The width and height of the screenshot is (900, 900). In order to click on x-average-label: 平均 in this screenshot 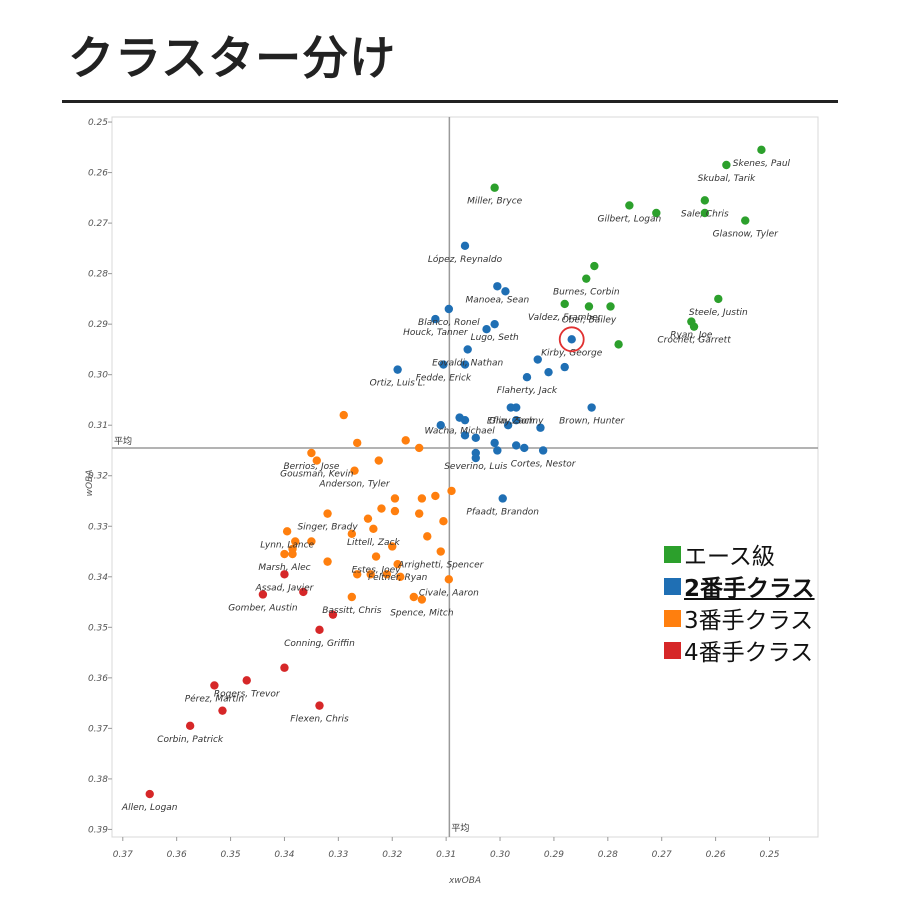, I will do `click(460, 828)`.